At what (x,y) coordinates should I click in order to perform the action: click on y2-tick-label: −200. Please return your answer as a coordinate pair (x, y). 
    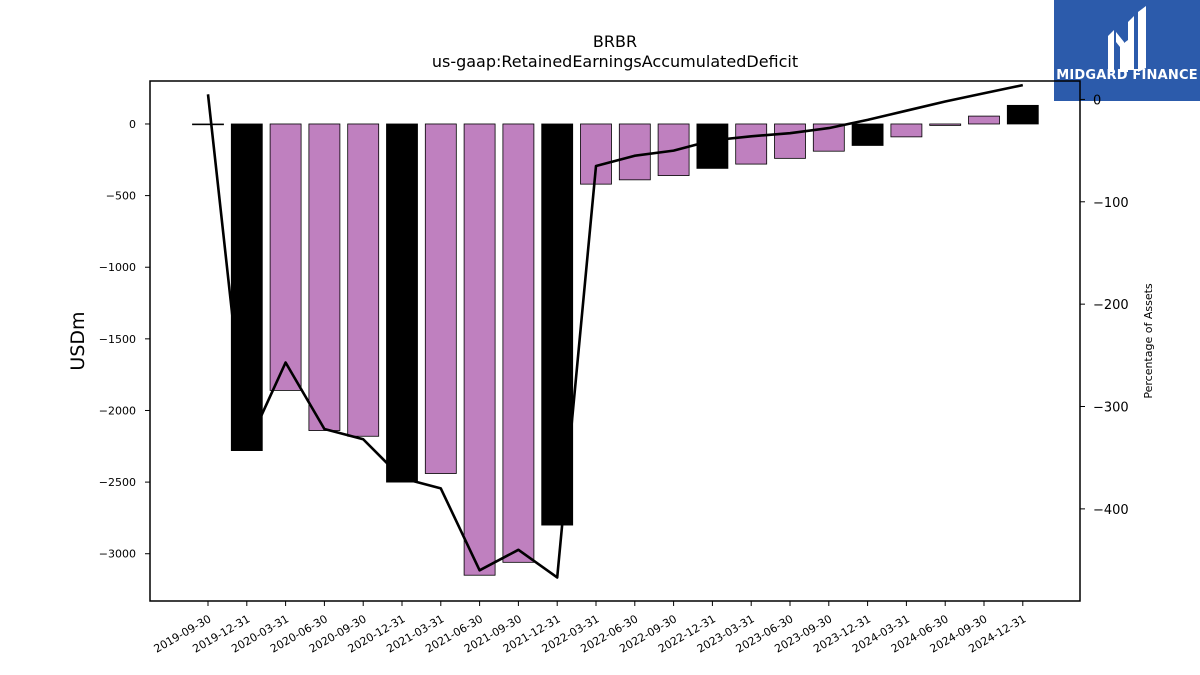
    Looking at the image, I should click on (1111, 305).